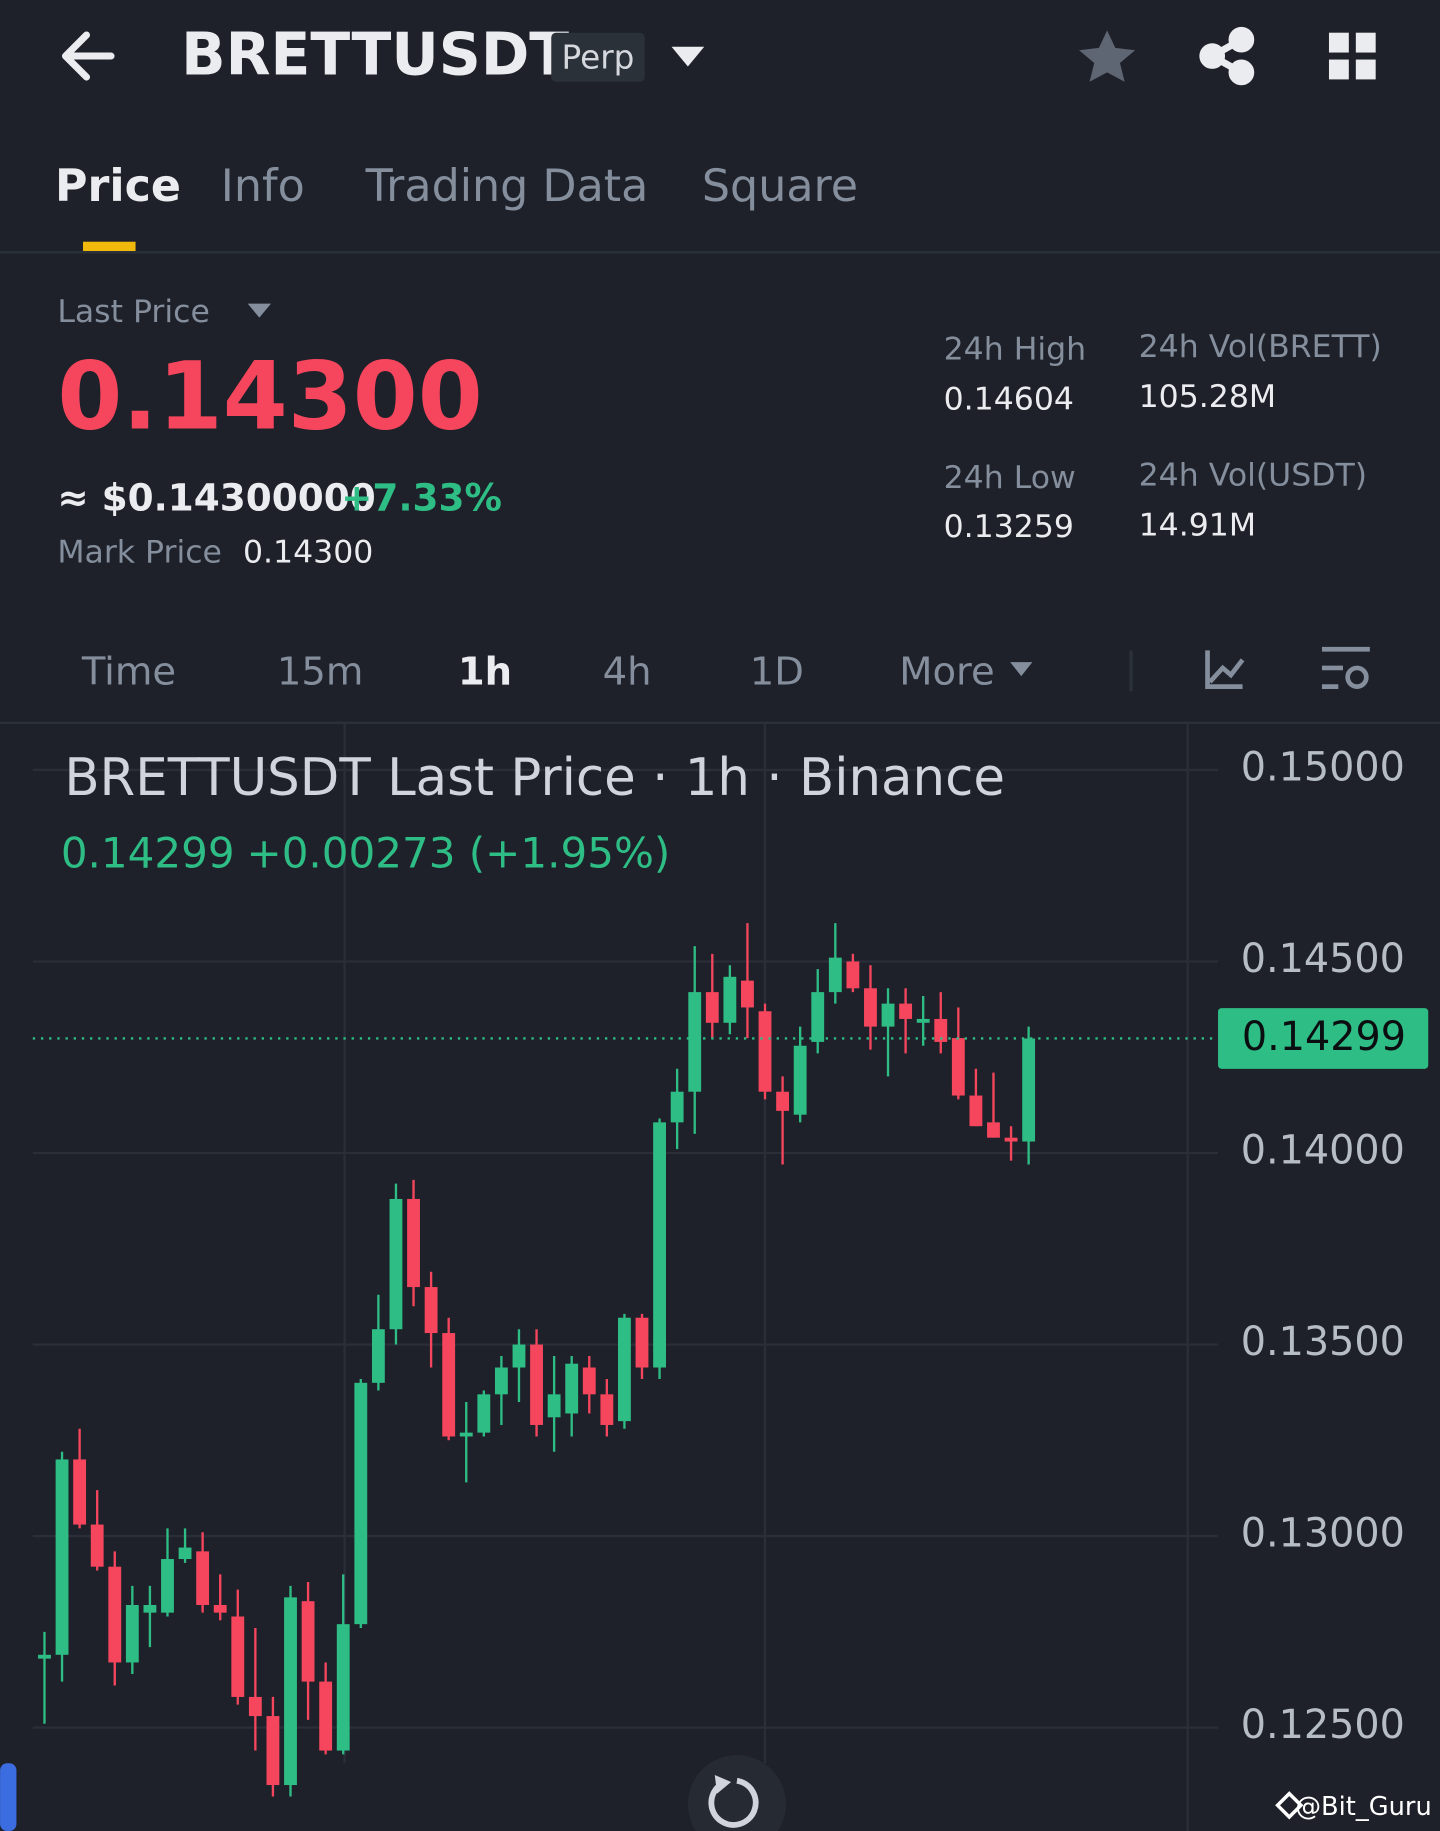  What do you see at coordinates (1107, 56) in the screenshot?
I see `favorite-icon` at bounding box center [1107, 56].